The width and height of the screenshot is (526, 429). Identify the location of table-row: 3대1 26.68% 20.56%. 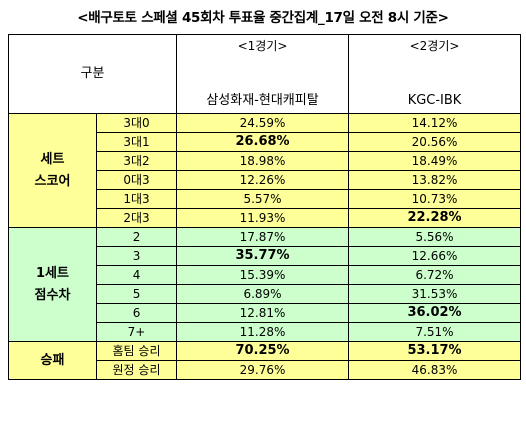
(265, 142).